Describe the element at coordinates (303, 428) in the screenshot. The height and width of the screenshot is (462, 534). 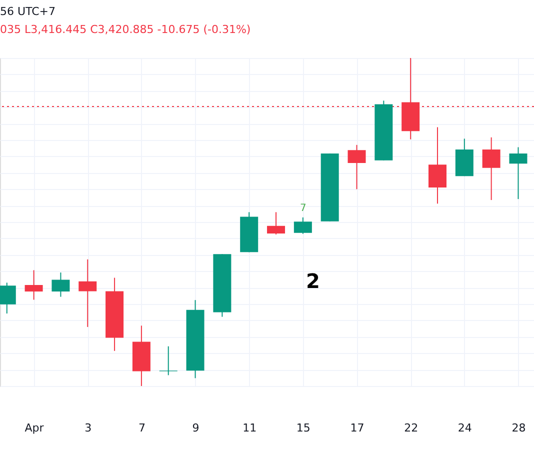
I see `x-tick-label: 15` at that location.